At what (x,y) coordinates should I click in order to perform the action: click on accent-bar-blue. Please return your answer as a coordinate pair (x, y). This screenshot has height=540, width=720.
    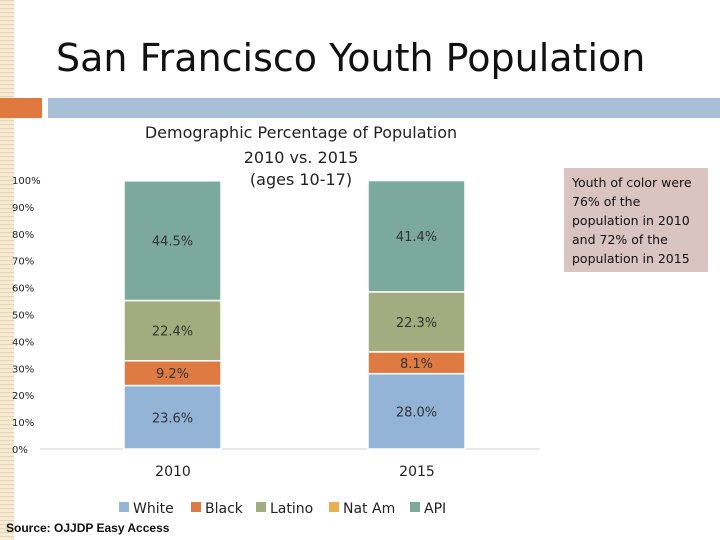
    Looking at the image, I should click on (384, 108).